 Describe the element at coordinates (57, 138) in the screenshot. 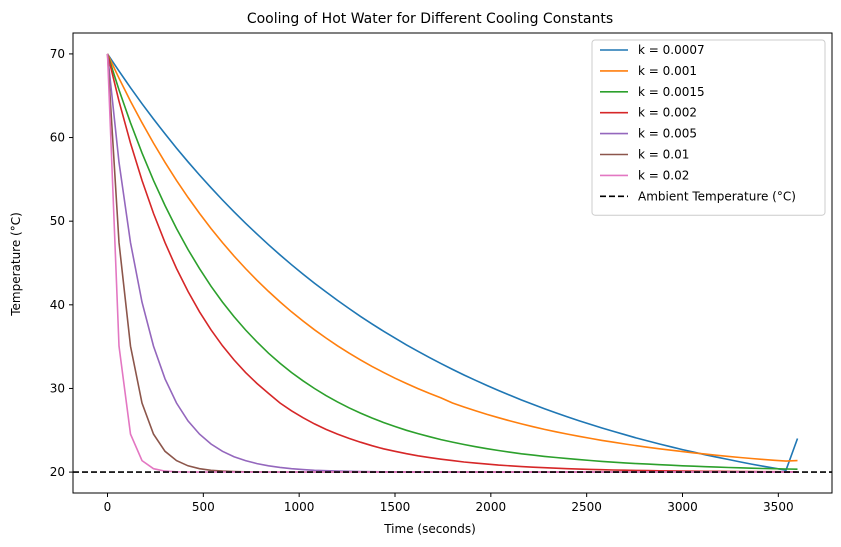

I see `y-tick-label: 60` at that location.